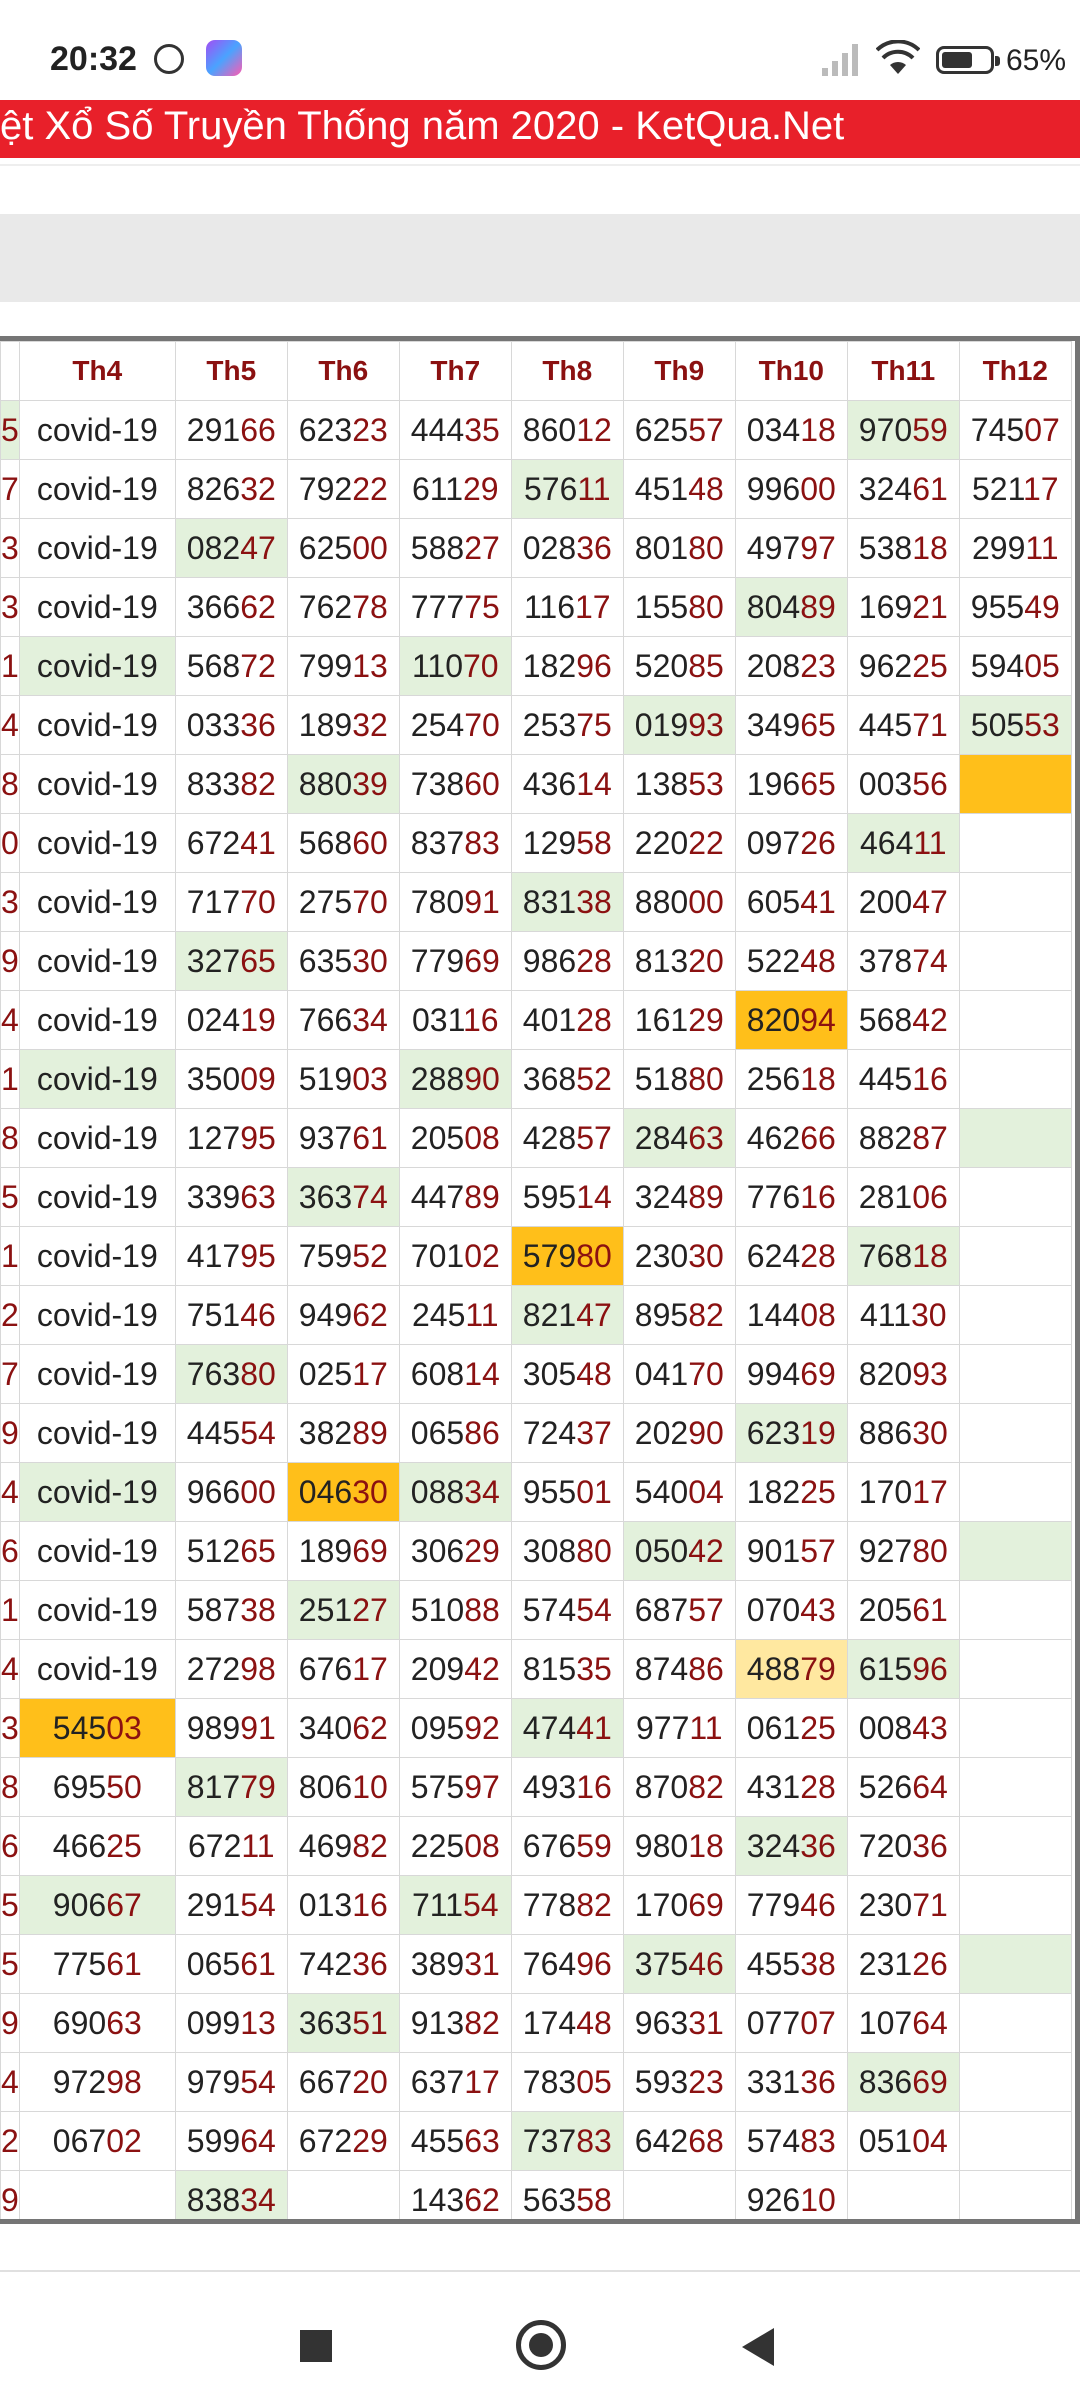  What do you see at coordinates (903, 1669) in the screenshot?
I see `result-cell: 61596` at bounding box center [903, 1669].